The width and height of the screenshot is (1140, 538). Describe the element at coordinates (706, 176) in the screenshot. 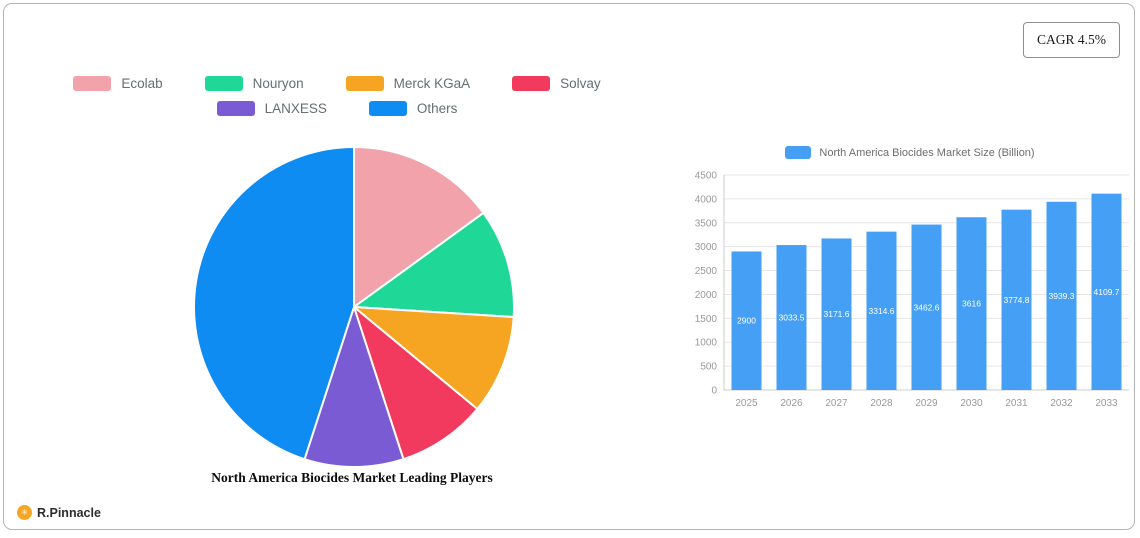

I see `y-tick-label: 4500` at that location.